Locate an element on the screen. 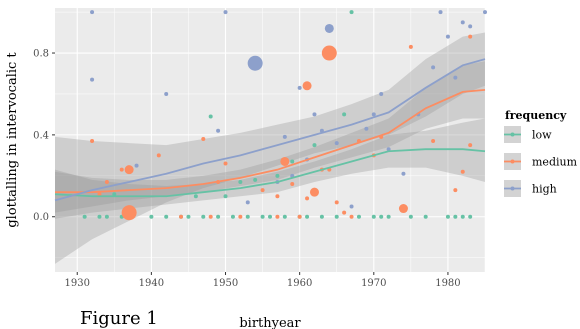 The width and height of the screenshot is (580, 329). y-tick-label: 0.0 is located at coordinates (41, 217).